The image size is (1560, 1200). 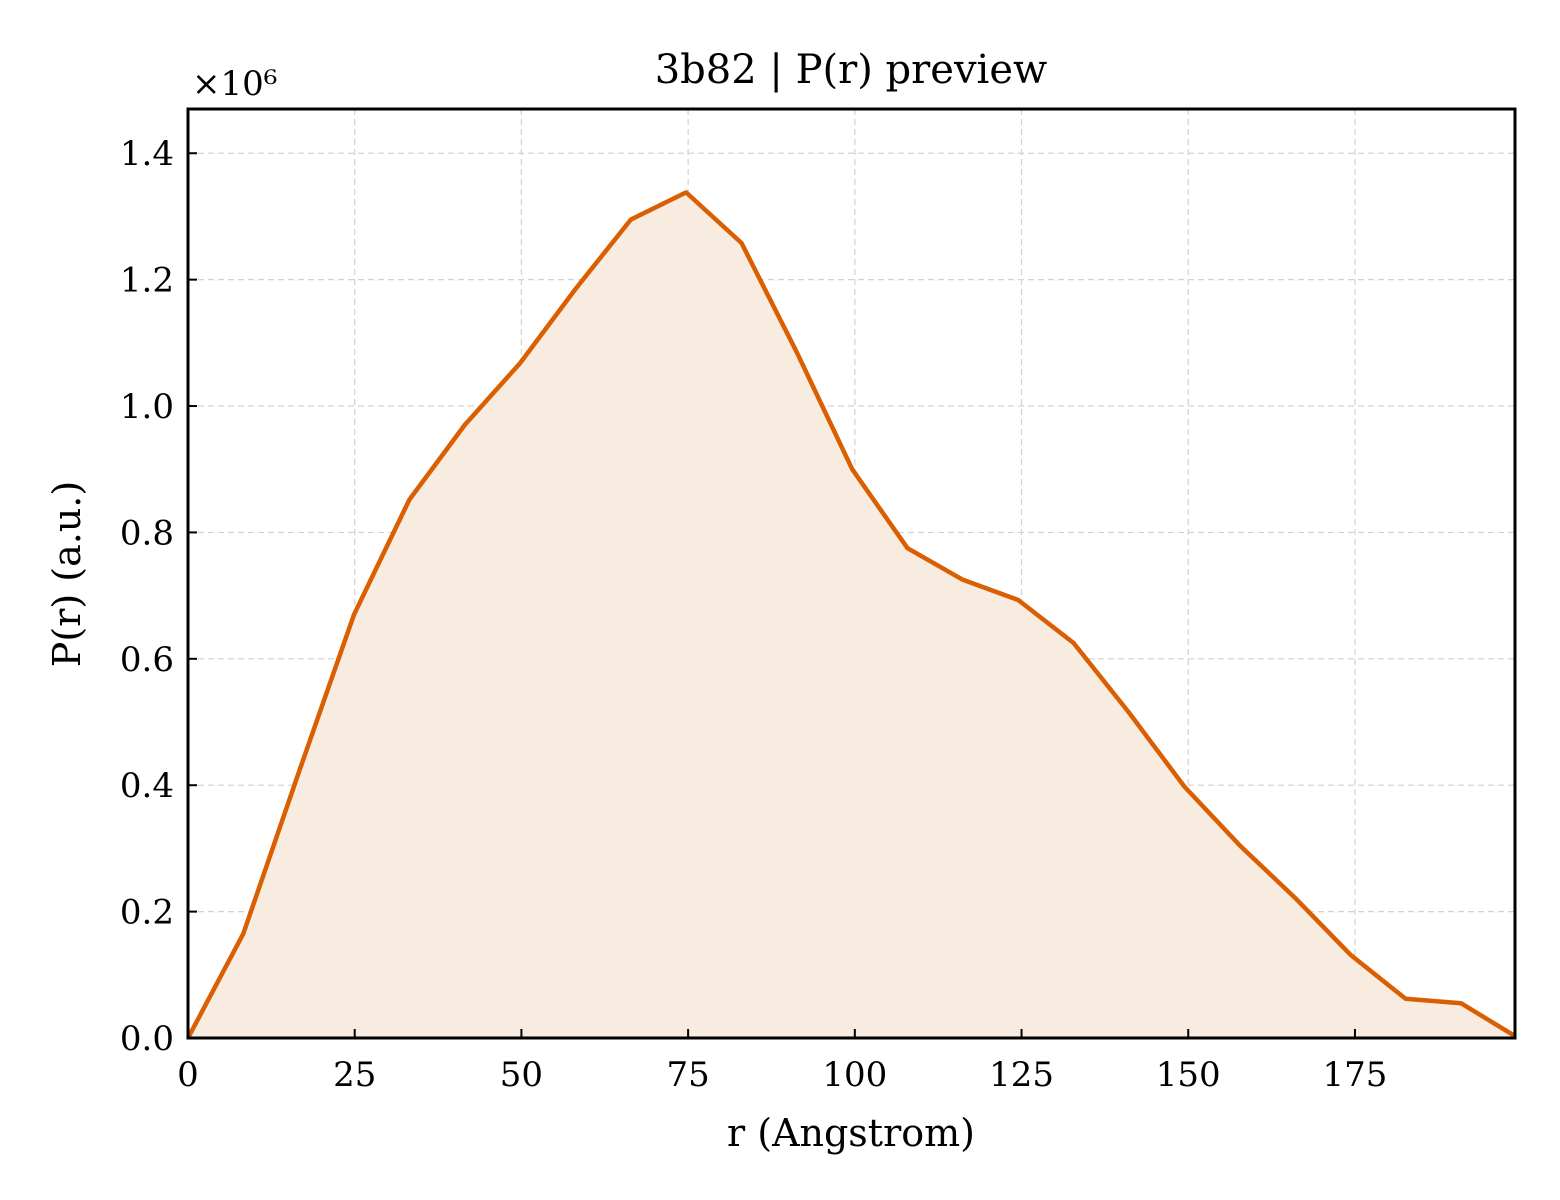 I want to click on x-tick-label: 25, so click(x=354, y=1075).